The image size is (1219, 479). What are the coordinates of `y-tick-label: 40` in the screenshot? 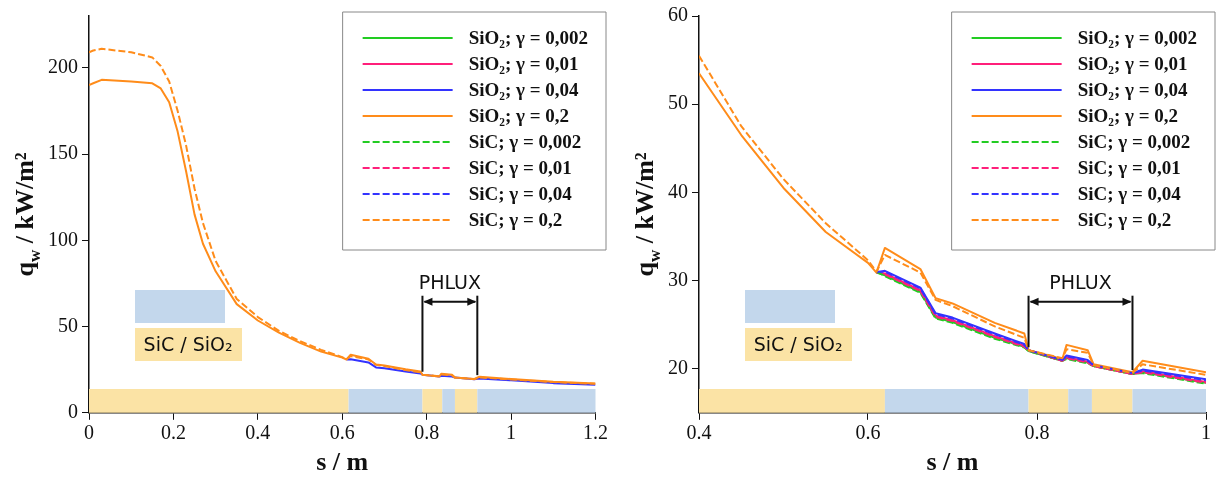 It's located at (678, 190).